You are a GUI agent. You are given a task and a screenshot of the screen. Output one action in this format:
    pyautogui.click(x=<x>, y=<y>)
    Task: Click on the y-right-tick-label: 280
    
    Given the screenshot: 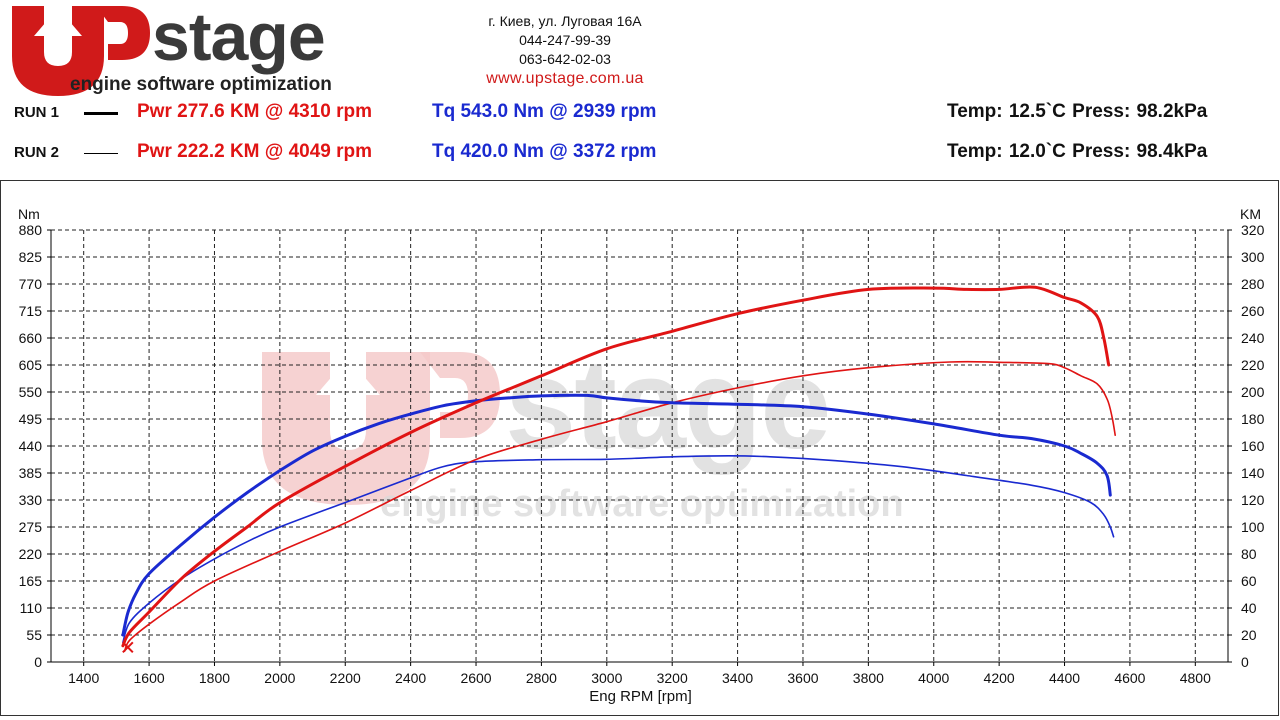 What is the action you would take?
    pyautogui.click(x=1253, y=284)
    